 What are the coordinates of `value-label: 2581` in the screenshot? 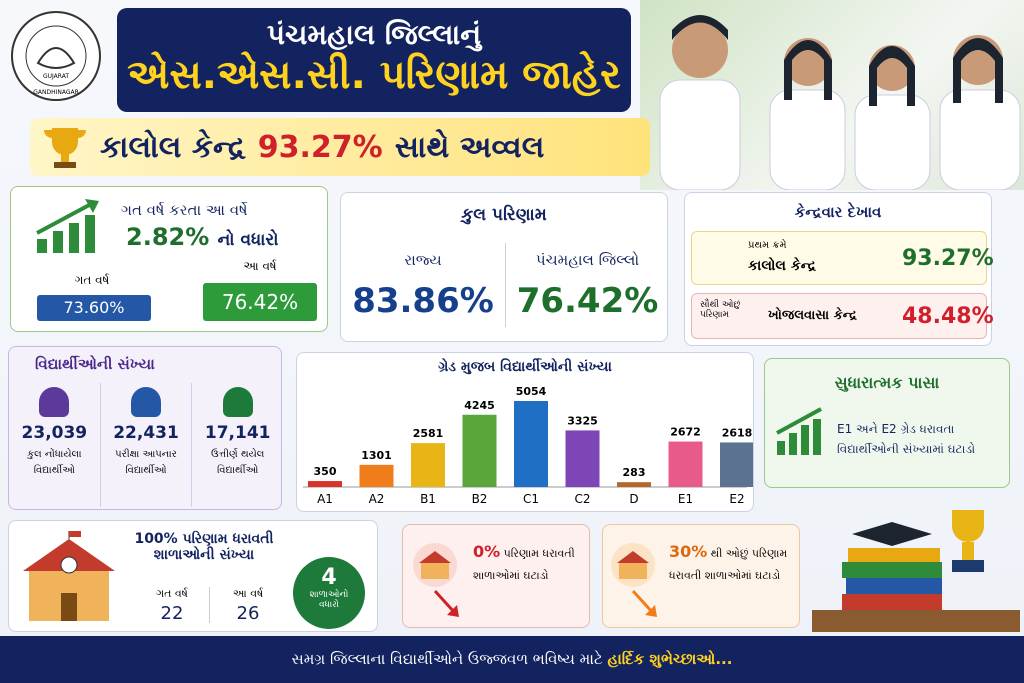 It's located at (428, 433).